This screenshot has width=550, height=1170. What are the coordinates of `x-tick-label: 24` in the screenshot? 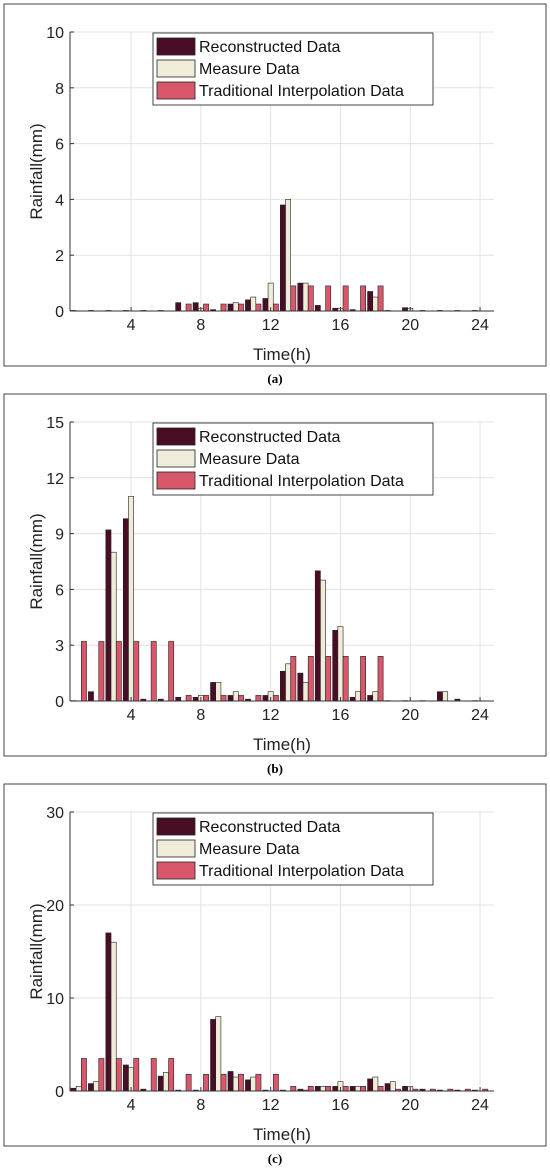 It's located at (480, 715).